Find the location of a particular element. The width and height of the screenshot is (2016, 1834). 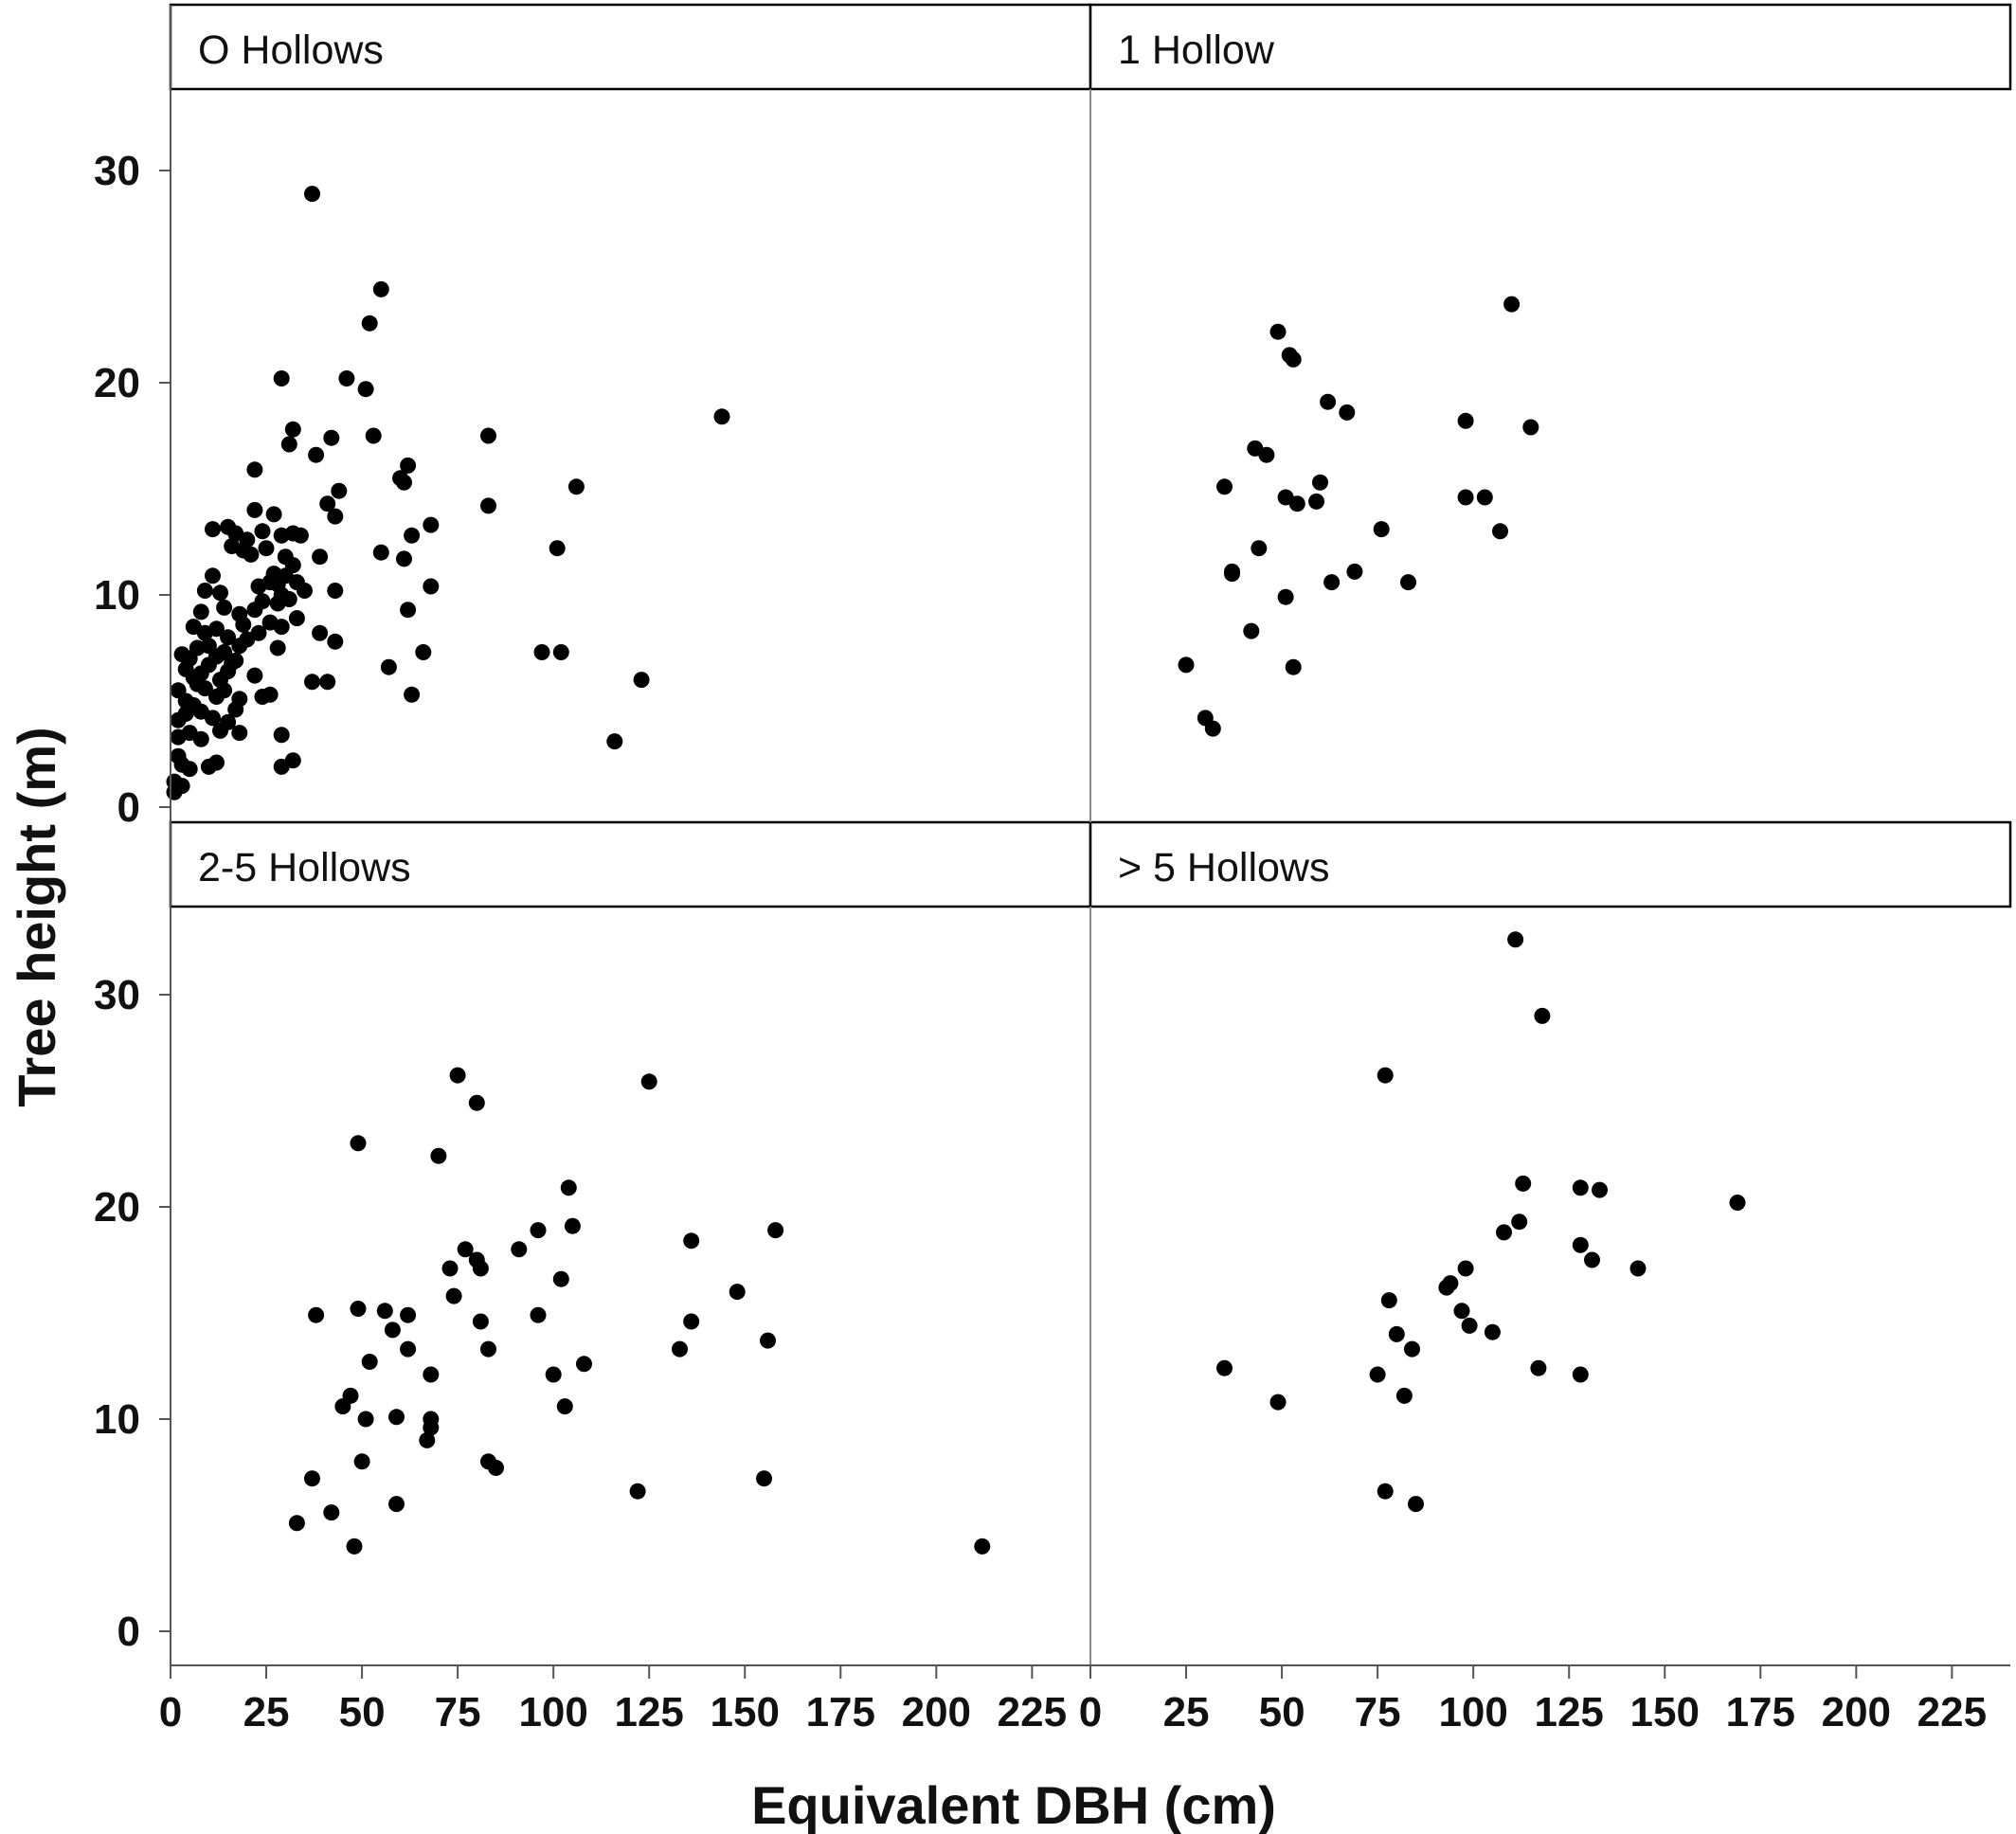

panel-label: > 5 Hollows is located at coordinates (1223, 867).